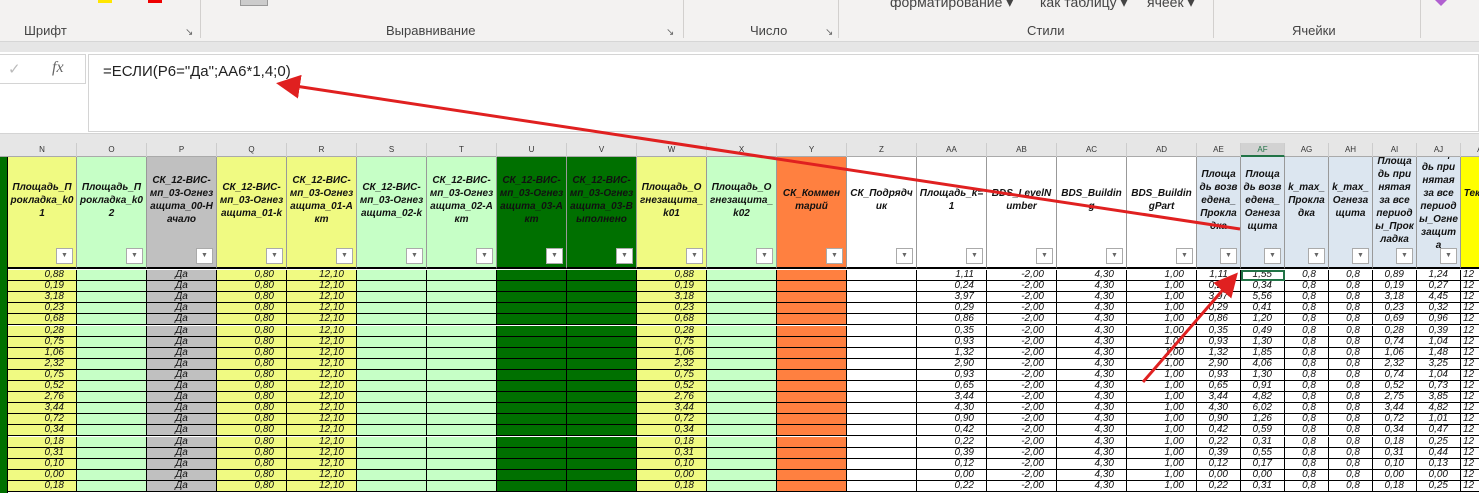  Describe the element at coordinates (1219, 375) in the screenshot. I see `table-cell: 0,93` at that location.